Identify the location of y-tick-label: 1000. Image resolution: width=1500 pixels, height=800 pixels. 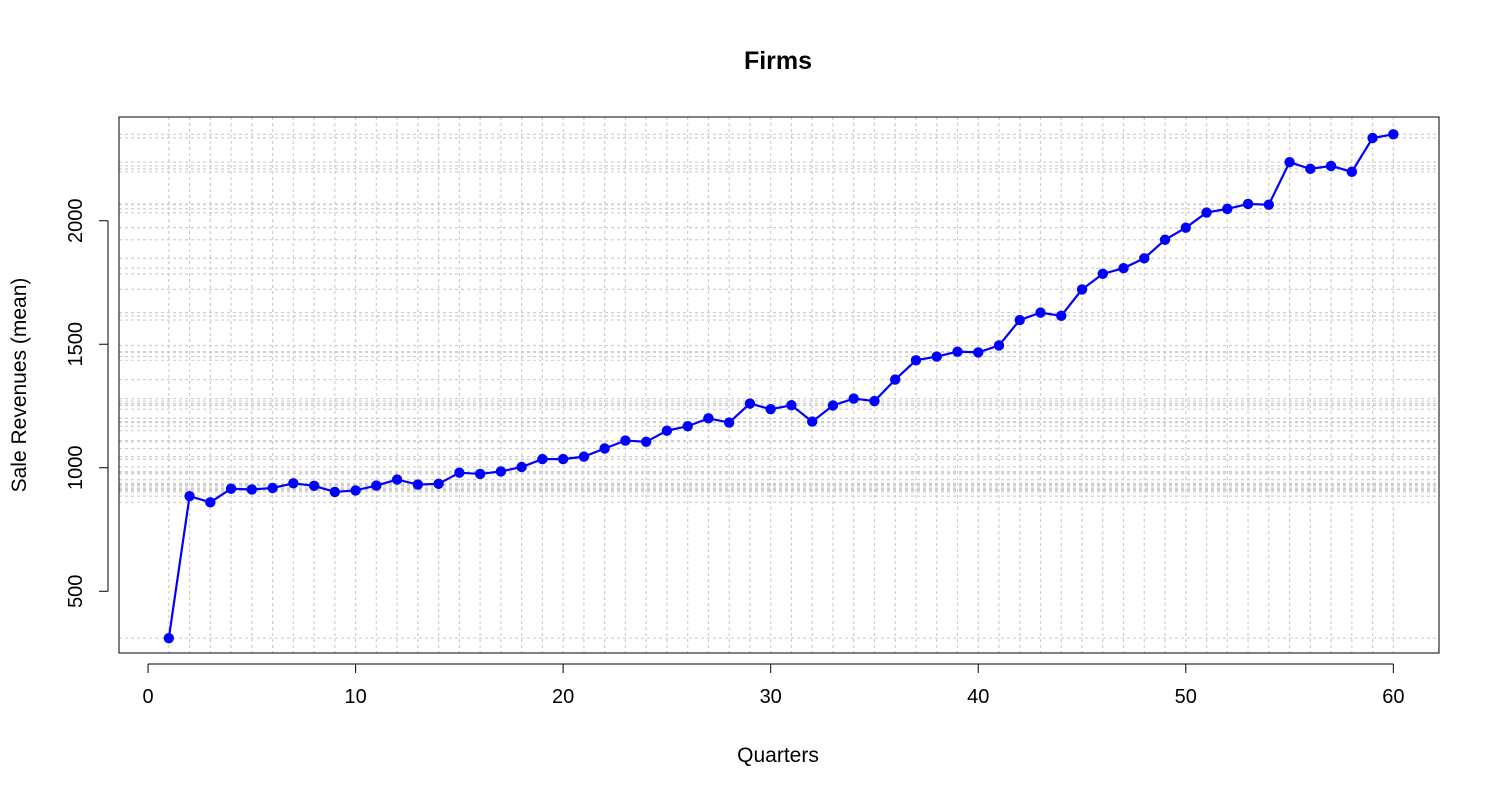
(76, 467).